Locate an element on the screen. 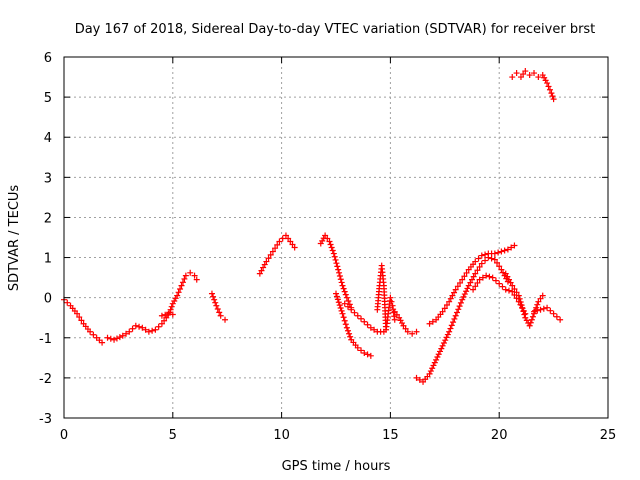 The height and width of the screenshot is (480, 640). y-tick-label: -1 is located at coordinates (45, 339).